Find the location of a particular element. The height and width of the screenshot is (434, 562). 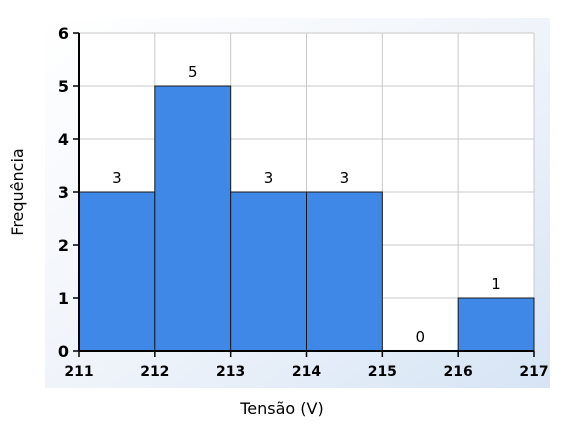

y-tick-labels: 0 1 2 3 4 5 6 is located at coordinates (63, 192).